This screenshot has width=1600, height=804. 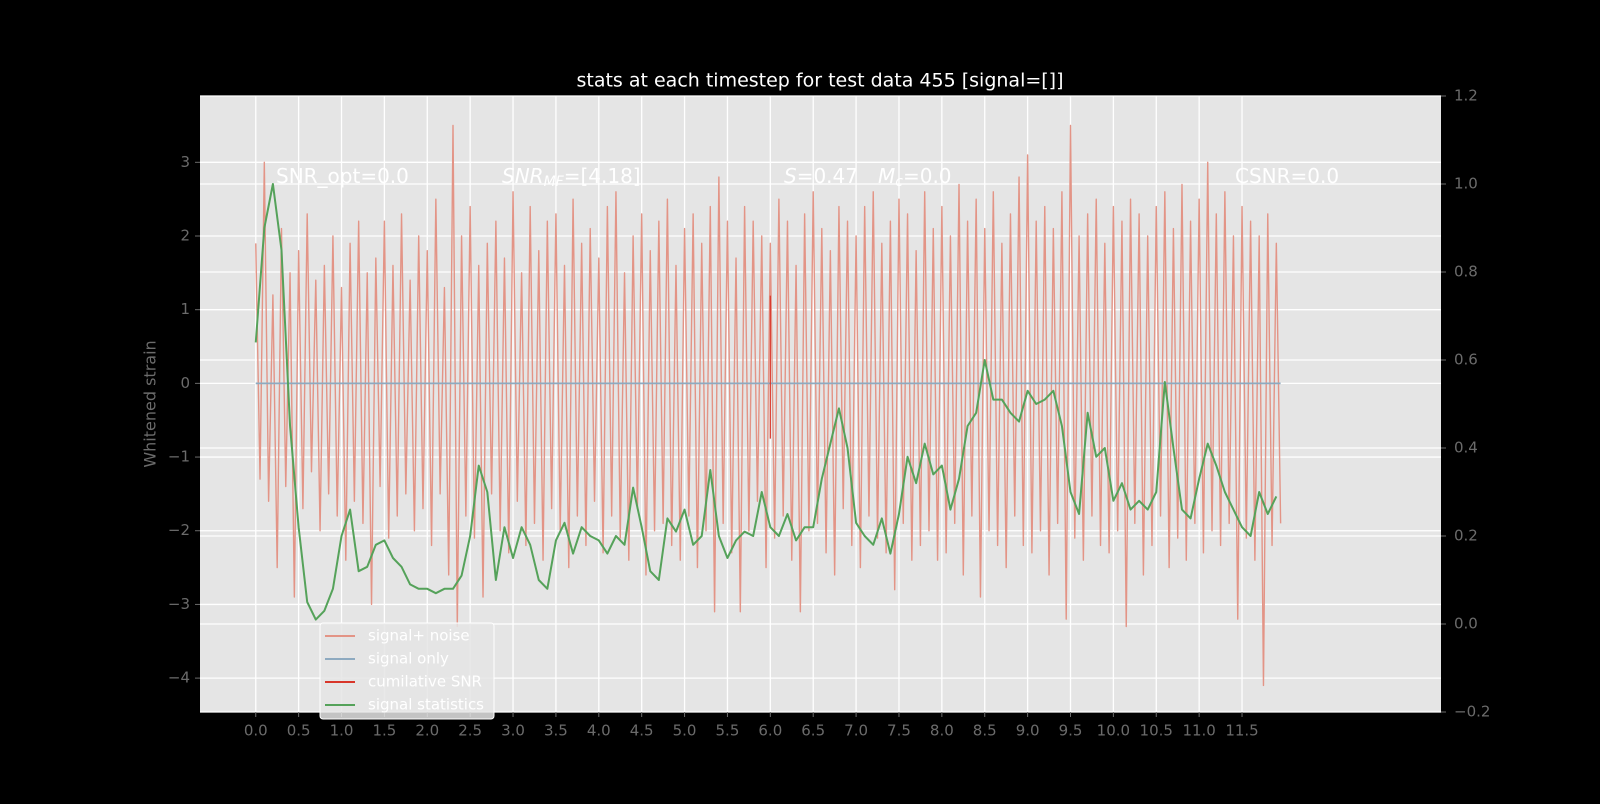 I want to click on legend-label: signal statistics, so click(x=426, y=705).